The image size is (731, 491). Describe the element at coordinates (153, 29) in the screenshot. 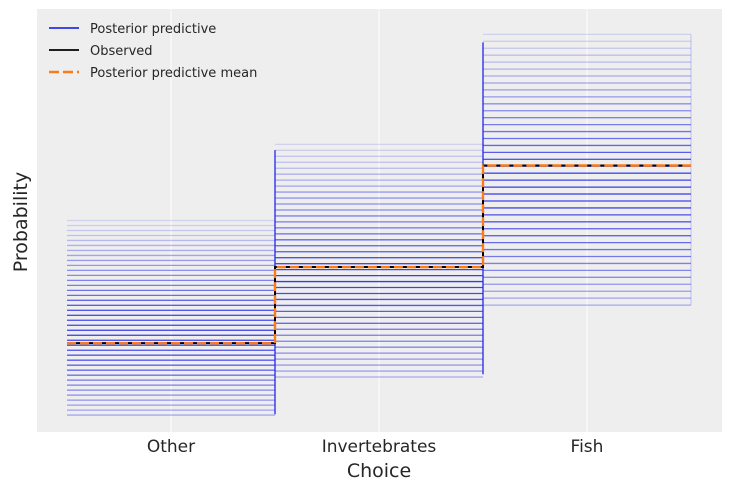

I see `legend-label-posterior-predictive: Posterior predictive` at that location.